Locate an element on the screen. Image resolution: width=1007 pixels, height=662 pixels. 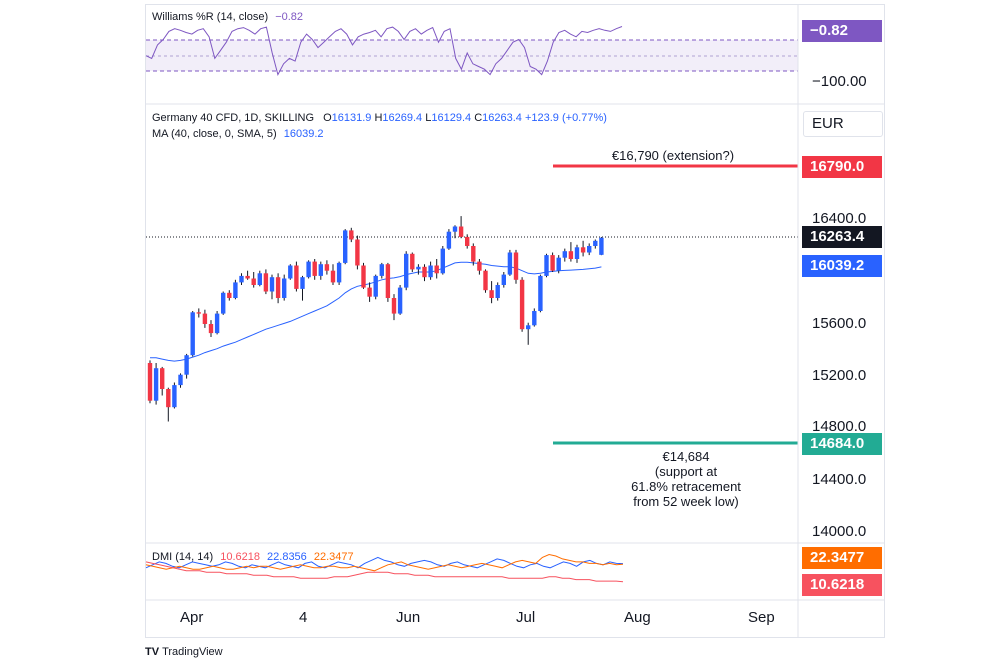
wr-legend: Williams %R (14, close) −0.82 is located at coordinates (227, 17).